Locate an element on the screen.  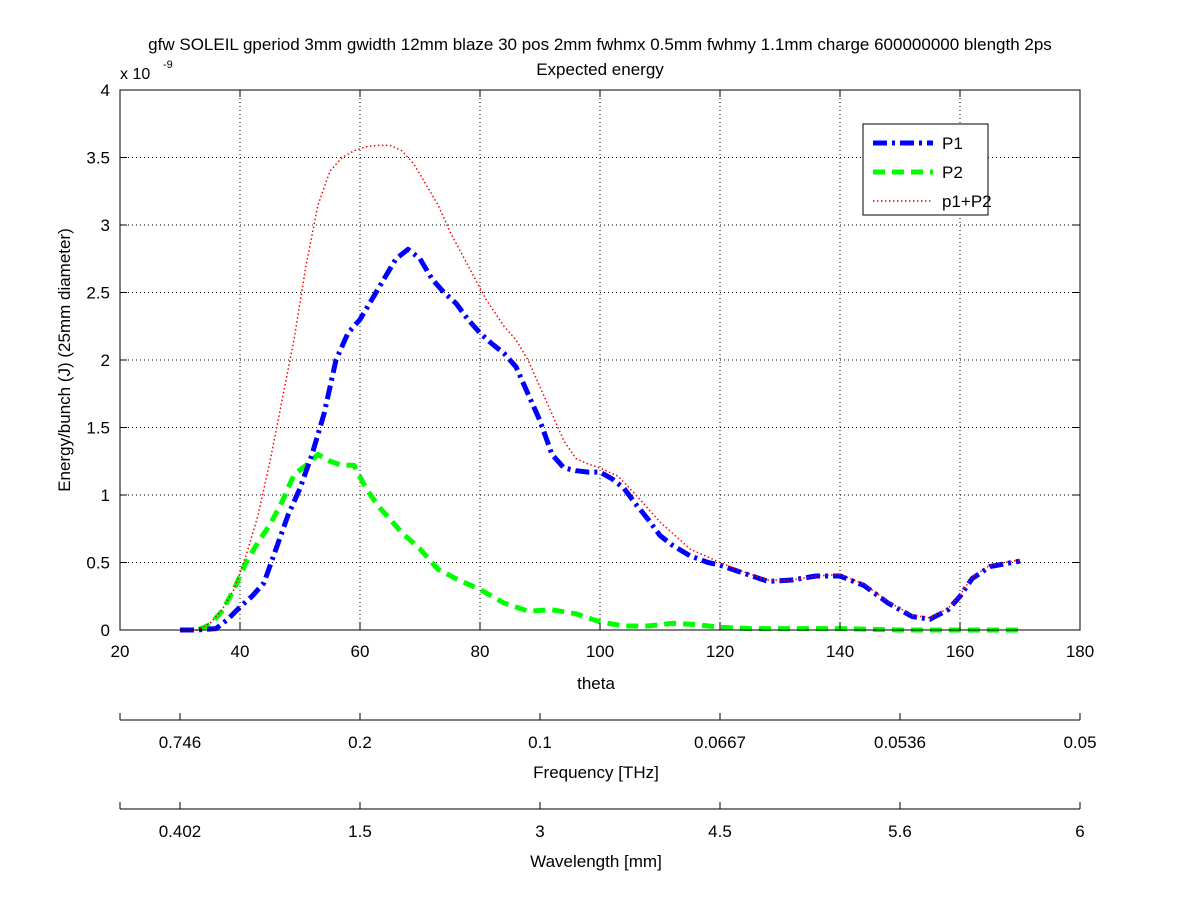
x-tick-label: 80 is located at coordinates (480, 651).